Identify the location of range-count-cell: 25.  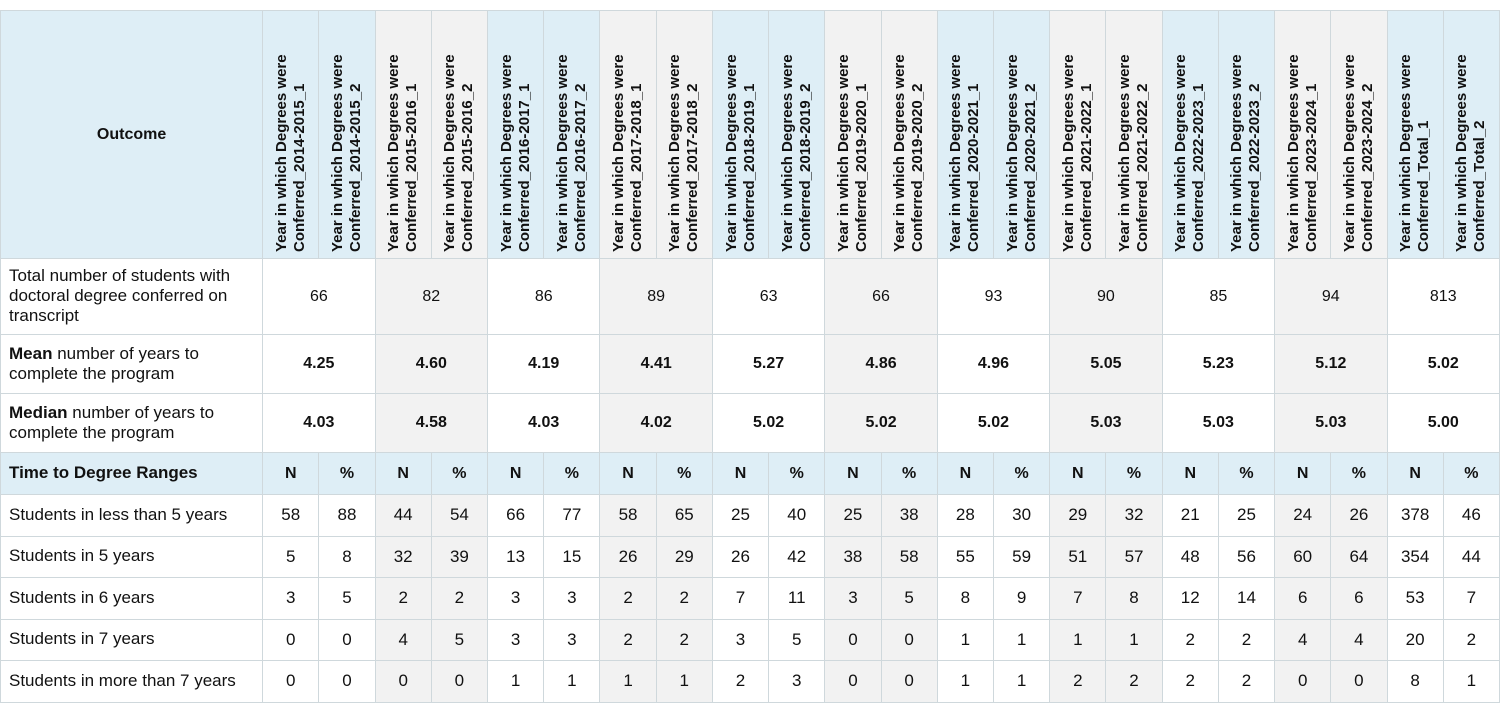
(740, 515).